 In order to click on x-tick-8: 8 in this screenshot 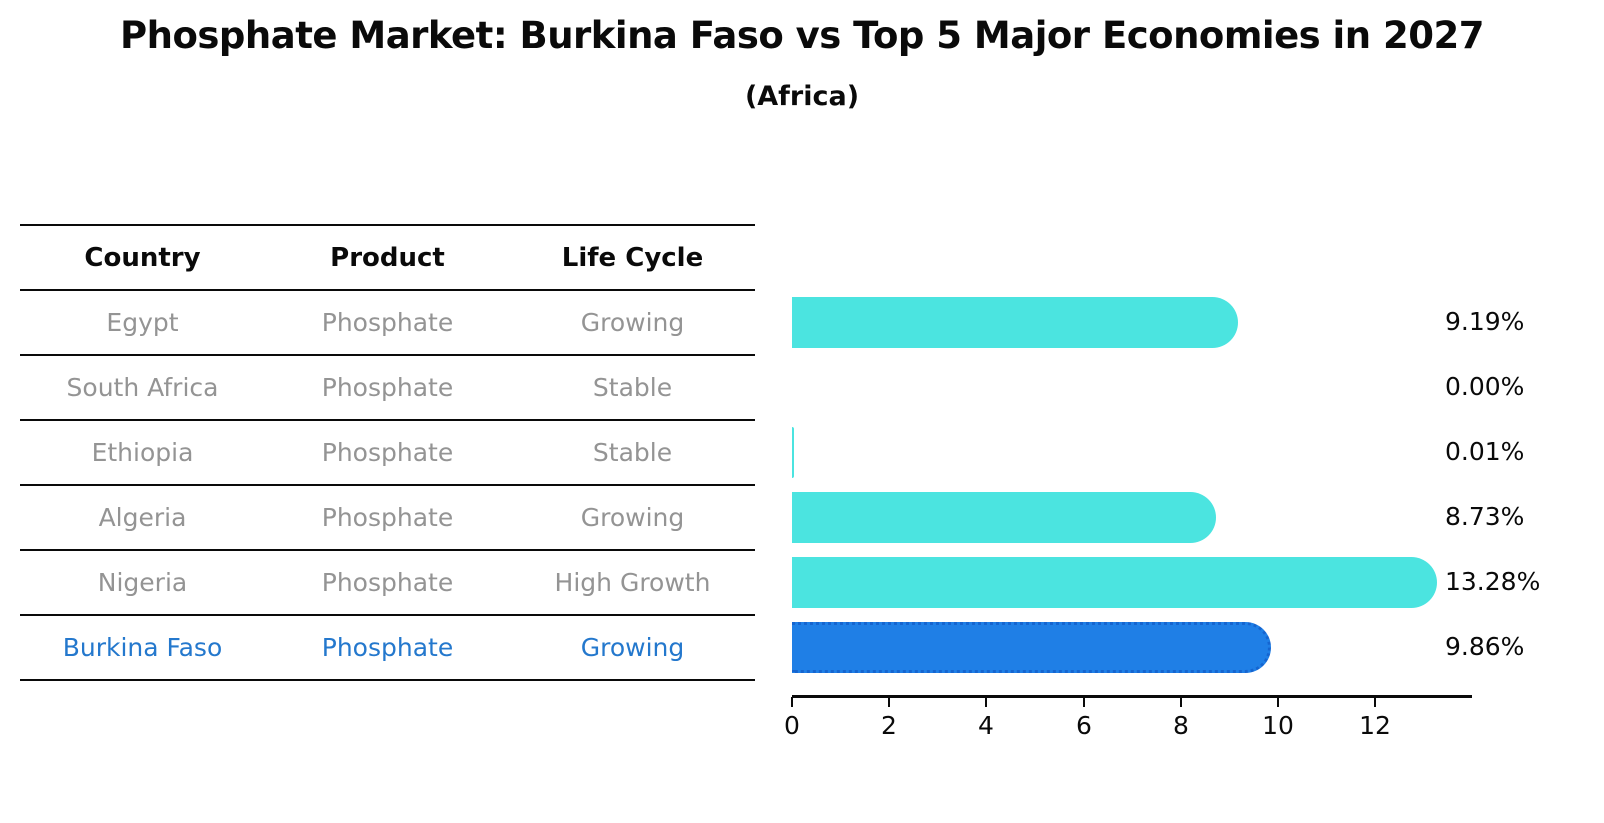, I will do `click(1181, 718)`.